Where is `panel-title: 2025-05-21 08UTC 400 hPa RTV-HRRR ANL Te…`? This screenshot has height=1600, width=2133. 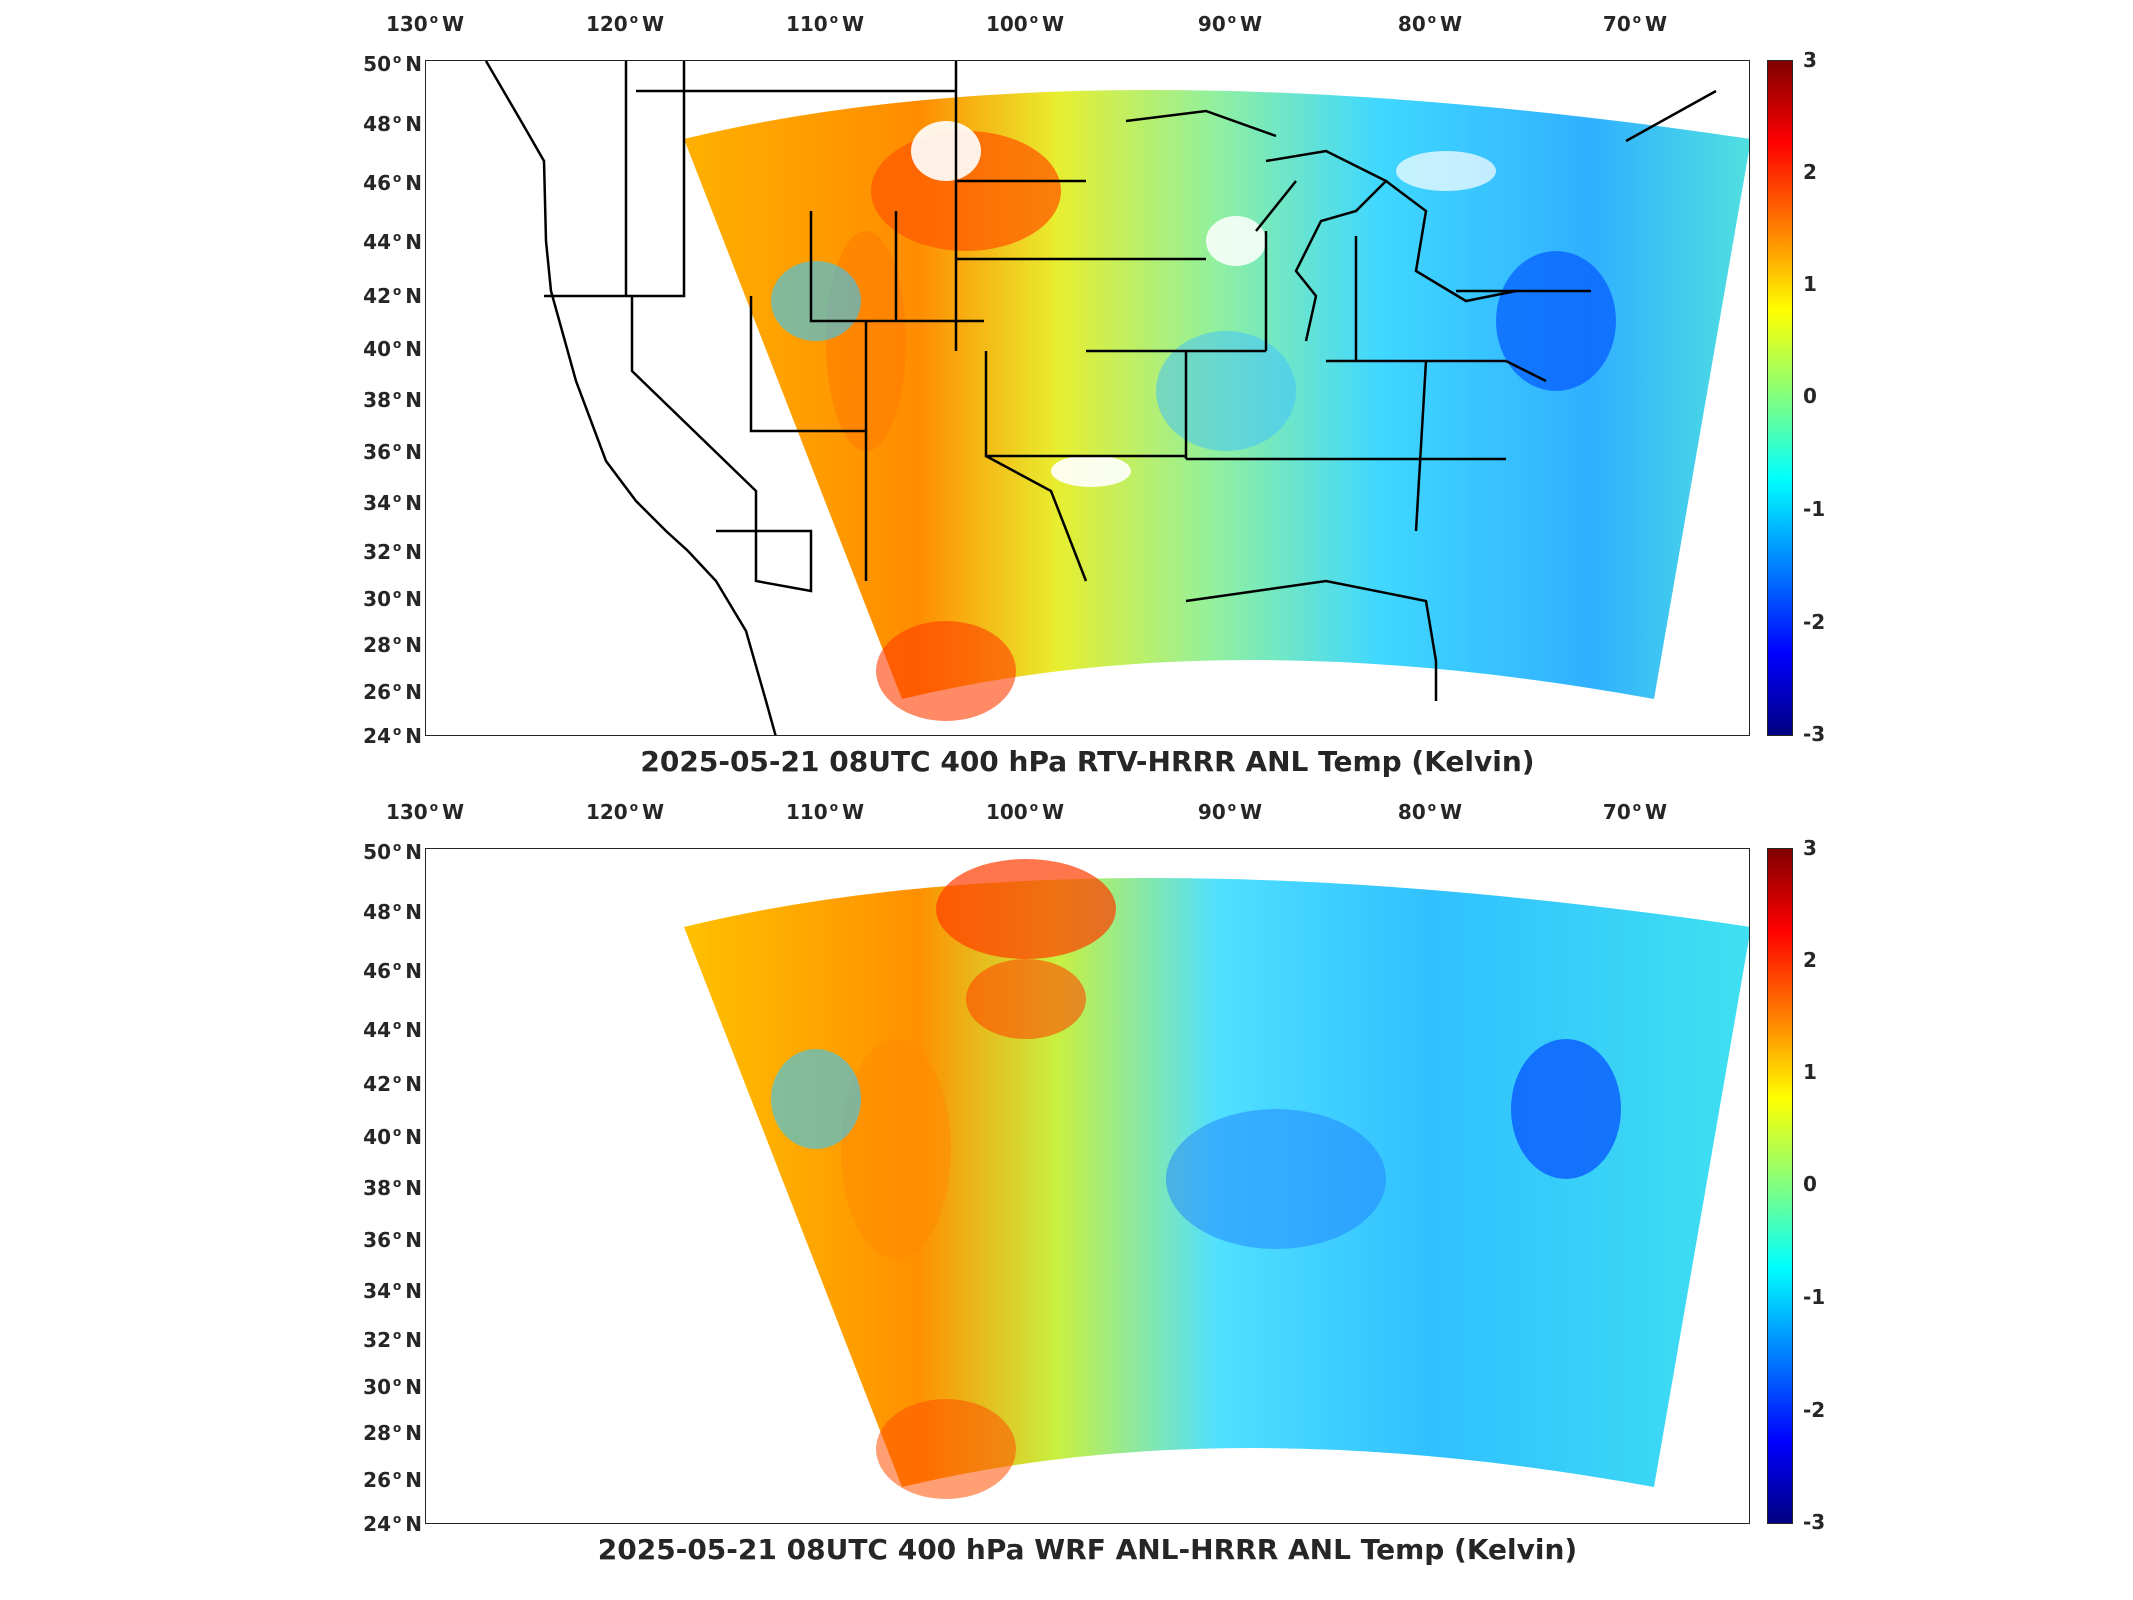
panel-title: 2025-05-21 08UTC 400 hPa RTV-HRRR ANL Te… is located at coordinates (1087, 761).